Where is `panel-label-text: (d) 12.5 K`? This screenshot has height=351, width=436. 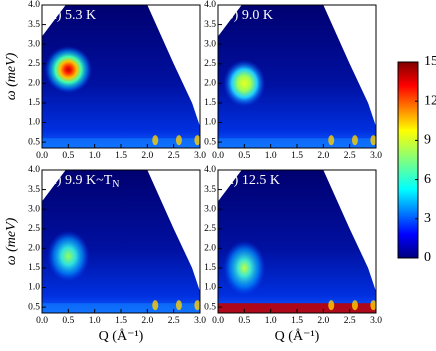 panel-label-text: (d) 12.5 K is located at coordinates (251, 180).